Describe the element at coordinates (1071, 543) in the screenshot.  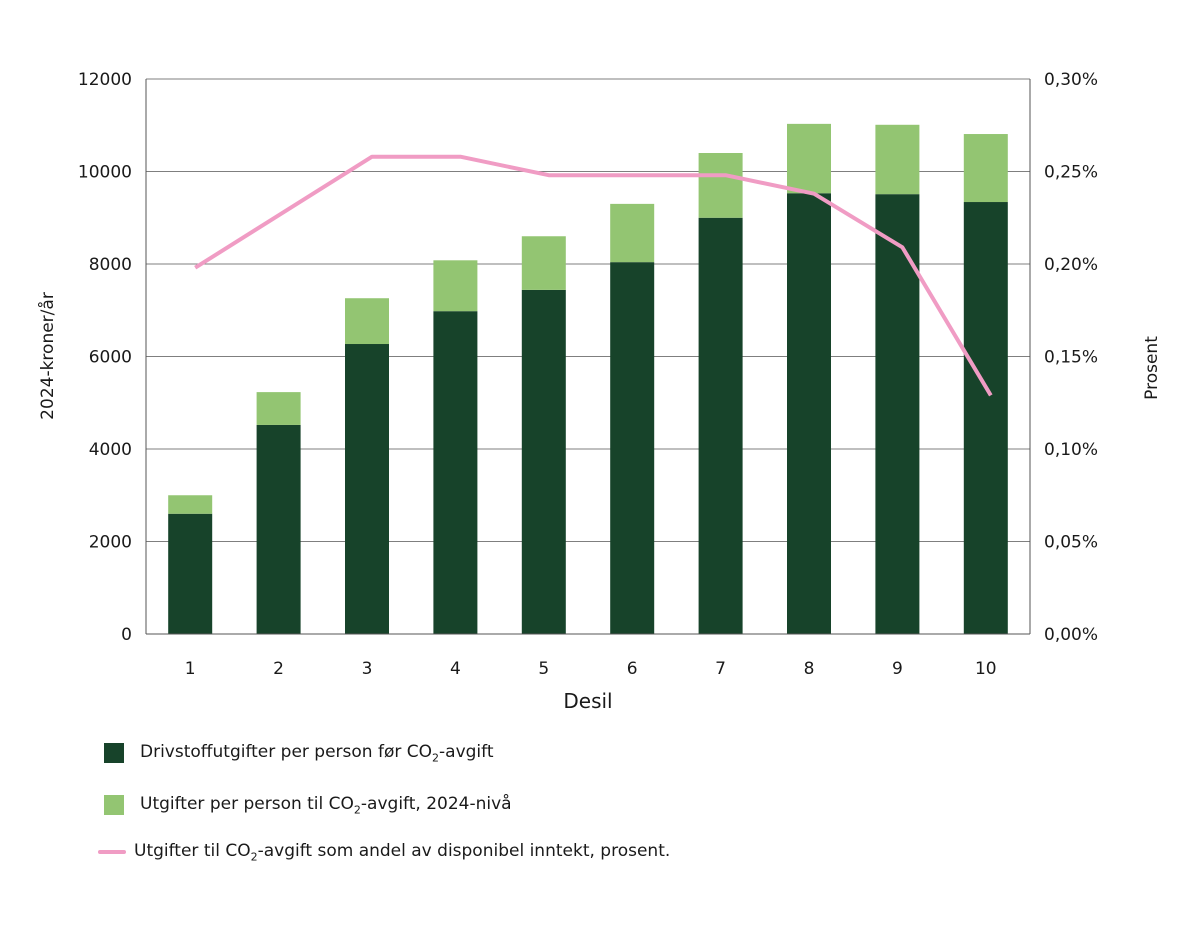
I see `y-right-tick-label: 0,05%` at that location.